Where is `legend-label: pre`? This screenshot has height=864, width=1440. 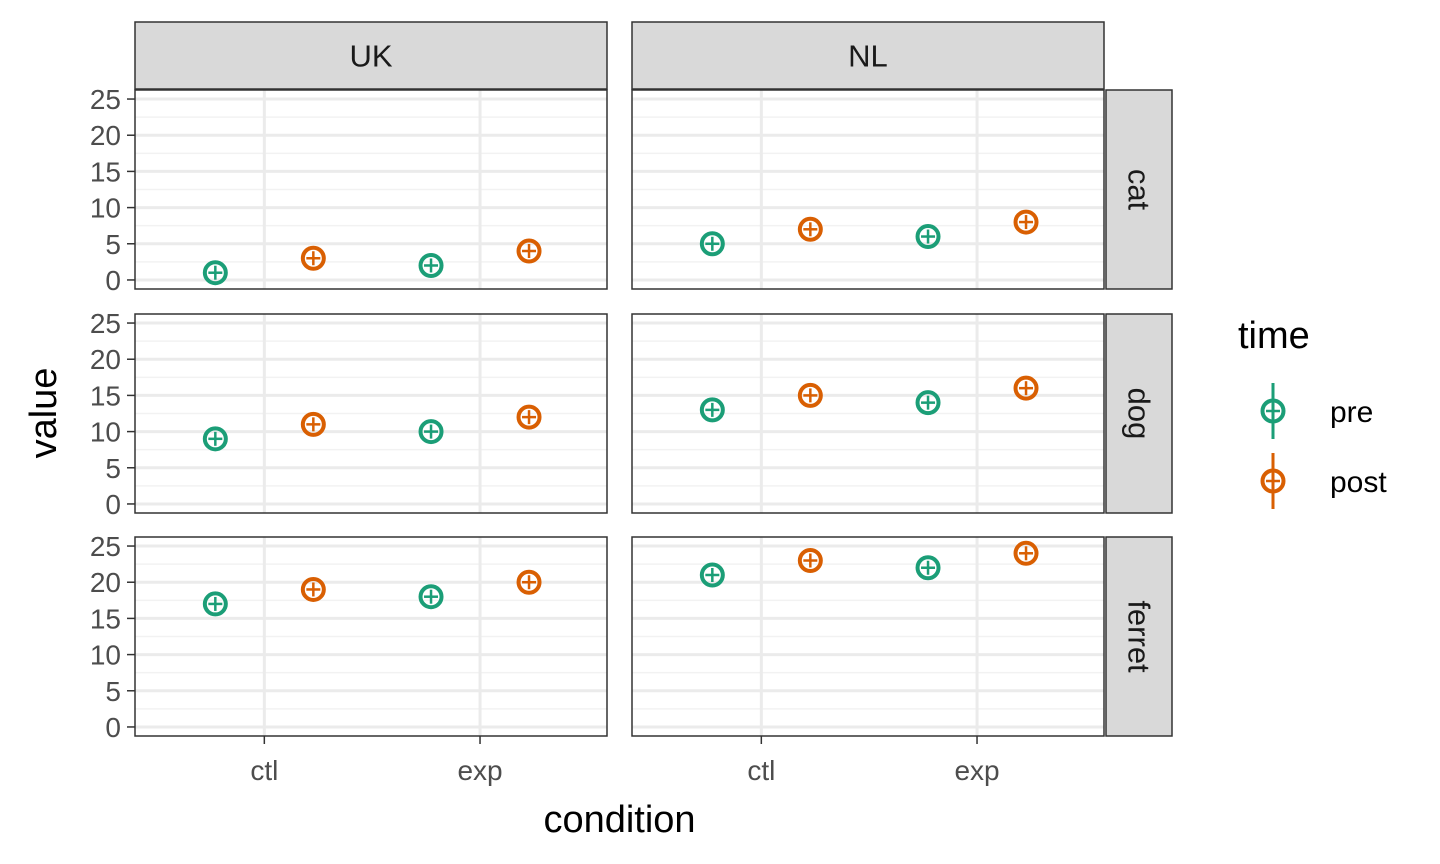
legend-label: pre is located at coordinates (1351, 412).